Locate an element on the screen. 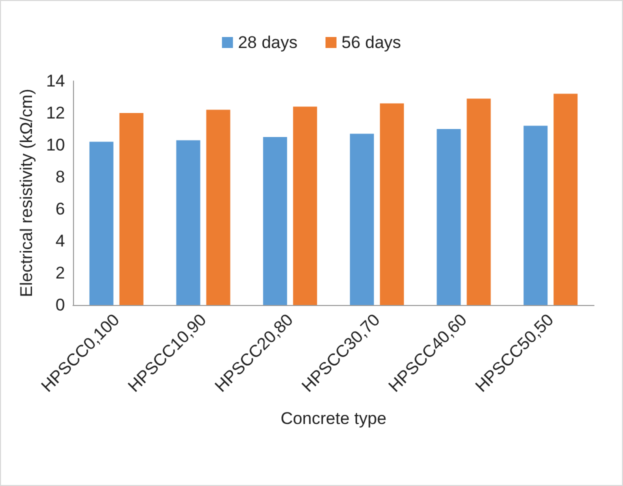  y-tick-label: 12 is located at coordinates (55, 113).